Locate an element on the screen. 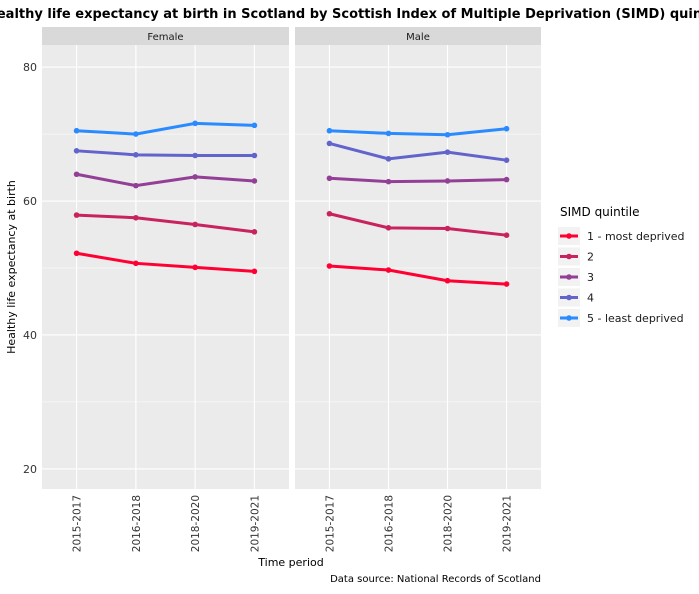 The width and height of the screenshot is (699, 594). legend: 1 - most deprived 2 3 4 5 - least deprived is located at coordinates (621, 277).